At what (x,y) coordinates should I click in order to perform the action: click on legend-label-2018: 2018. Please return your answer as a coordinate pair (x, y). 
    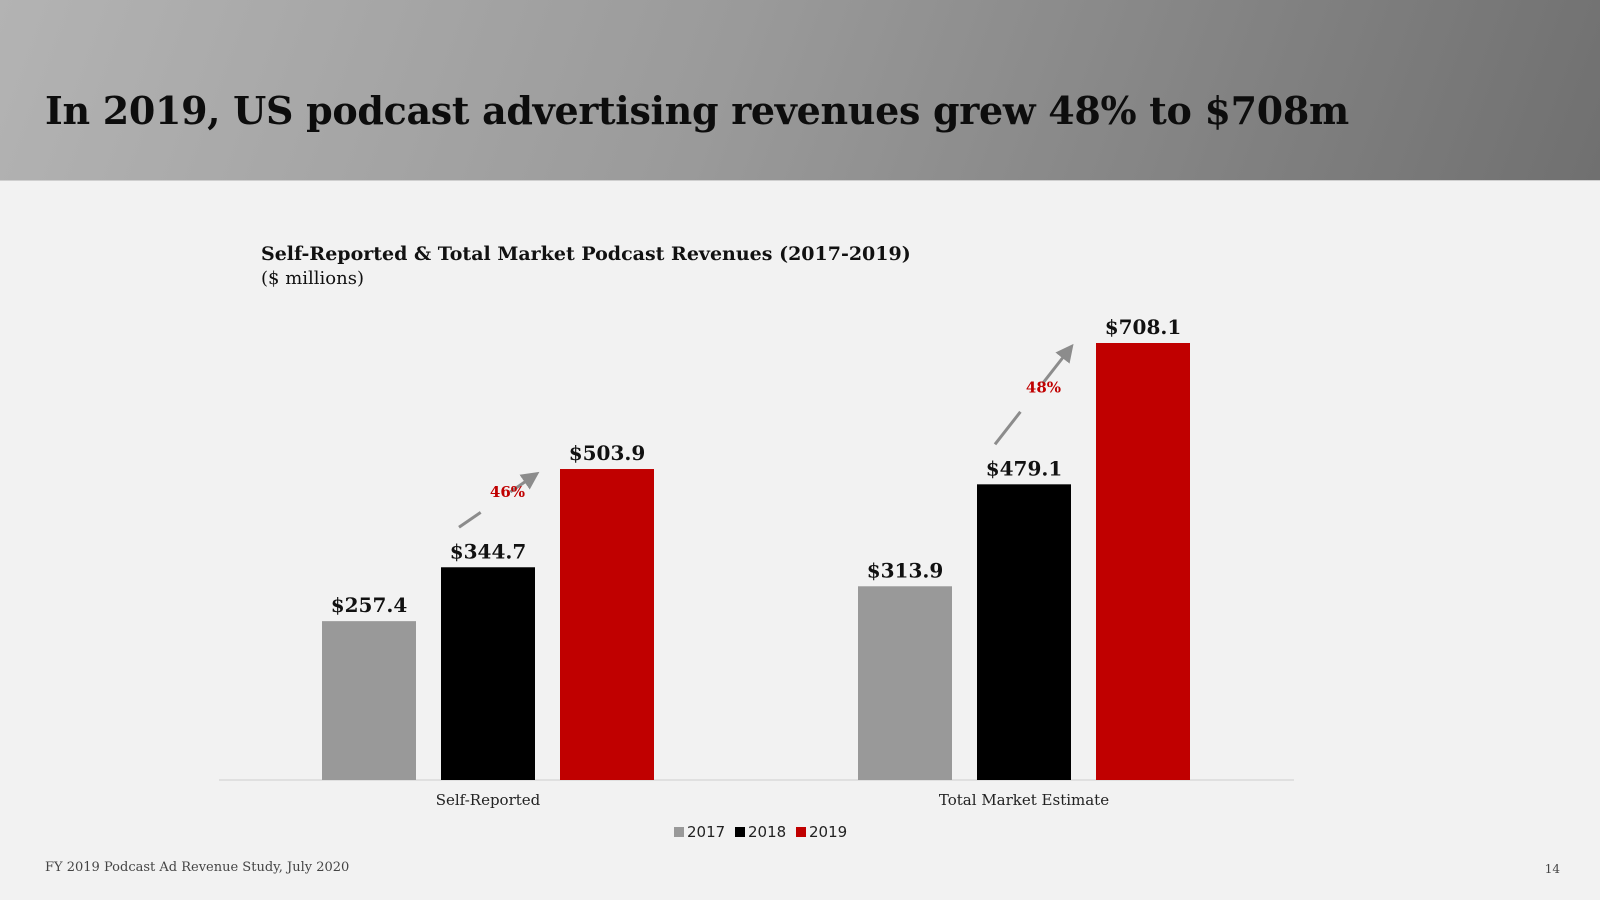
    Looking at the image, I should click on (767, 832).